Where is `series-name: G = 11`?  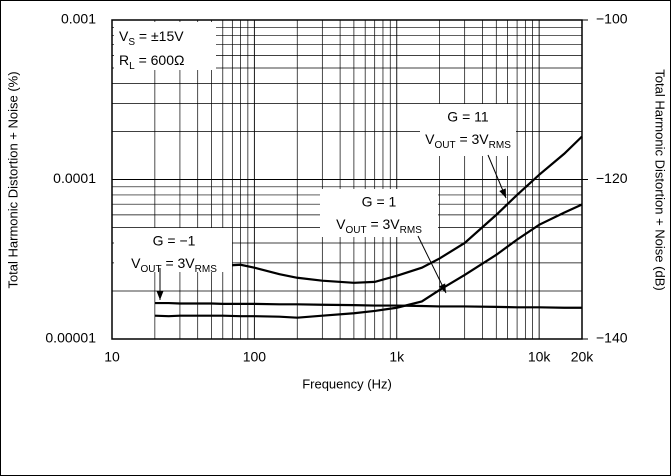 series-name: G = 11 is located at coordinates (468, 117).